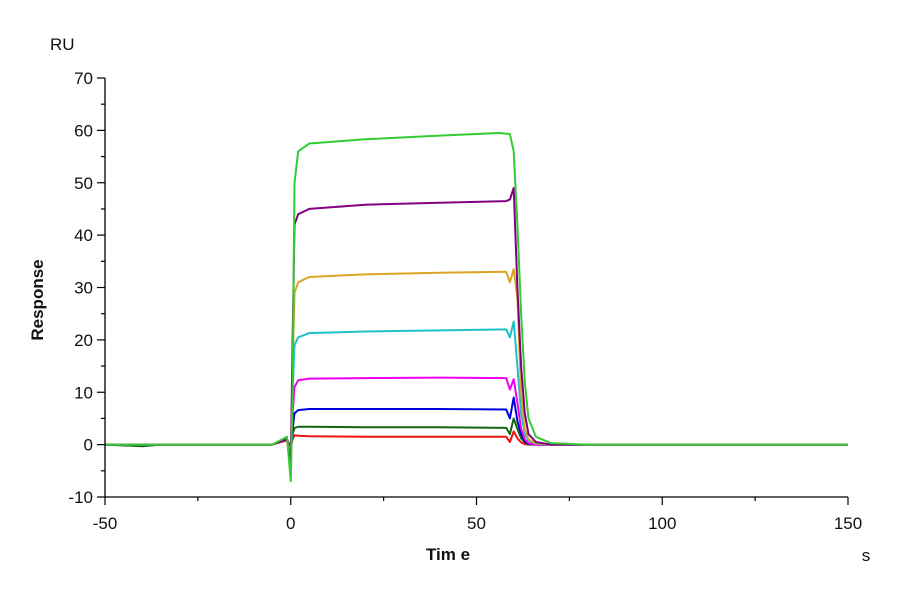 This screenshot has width=900, height=594. Describe the element at coordinates (448, 554) in the screenshot. I see `x-axis-title: Tim e` at that location.